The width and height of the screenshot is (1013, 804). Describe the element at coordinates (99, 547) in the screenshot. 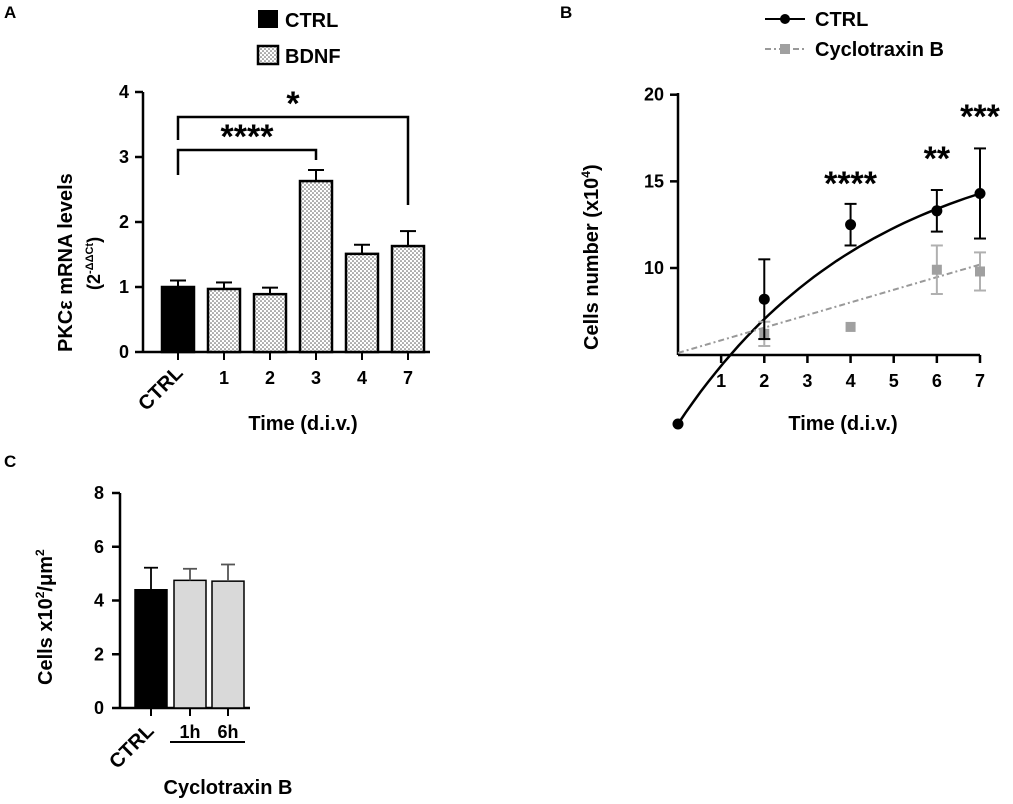

I see `panel-c-ytick-label: 6` at that location.